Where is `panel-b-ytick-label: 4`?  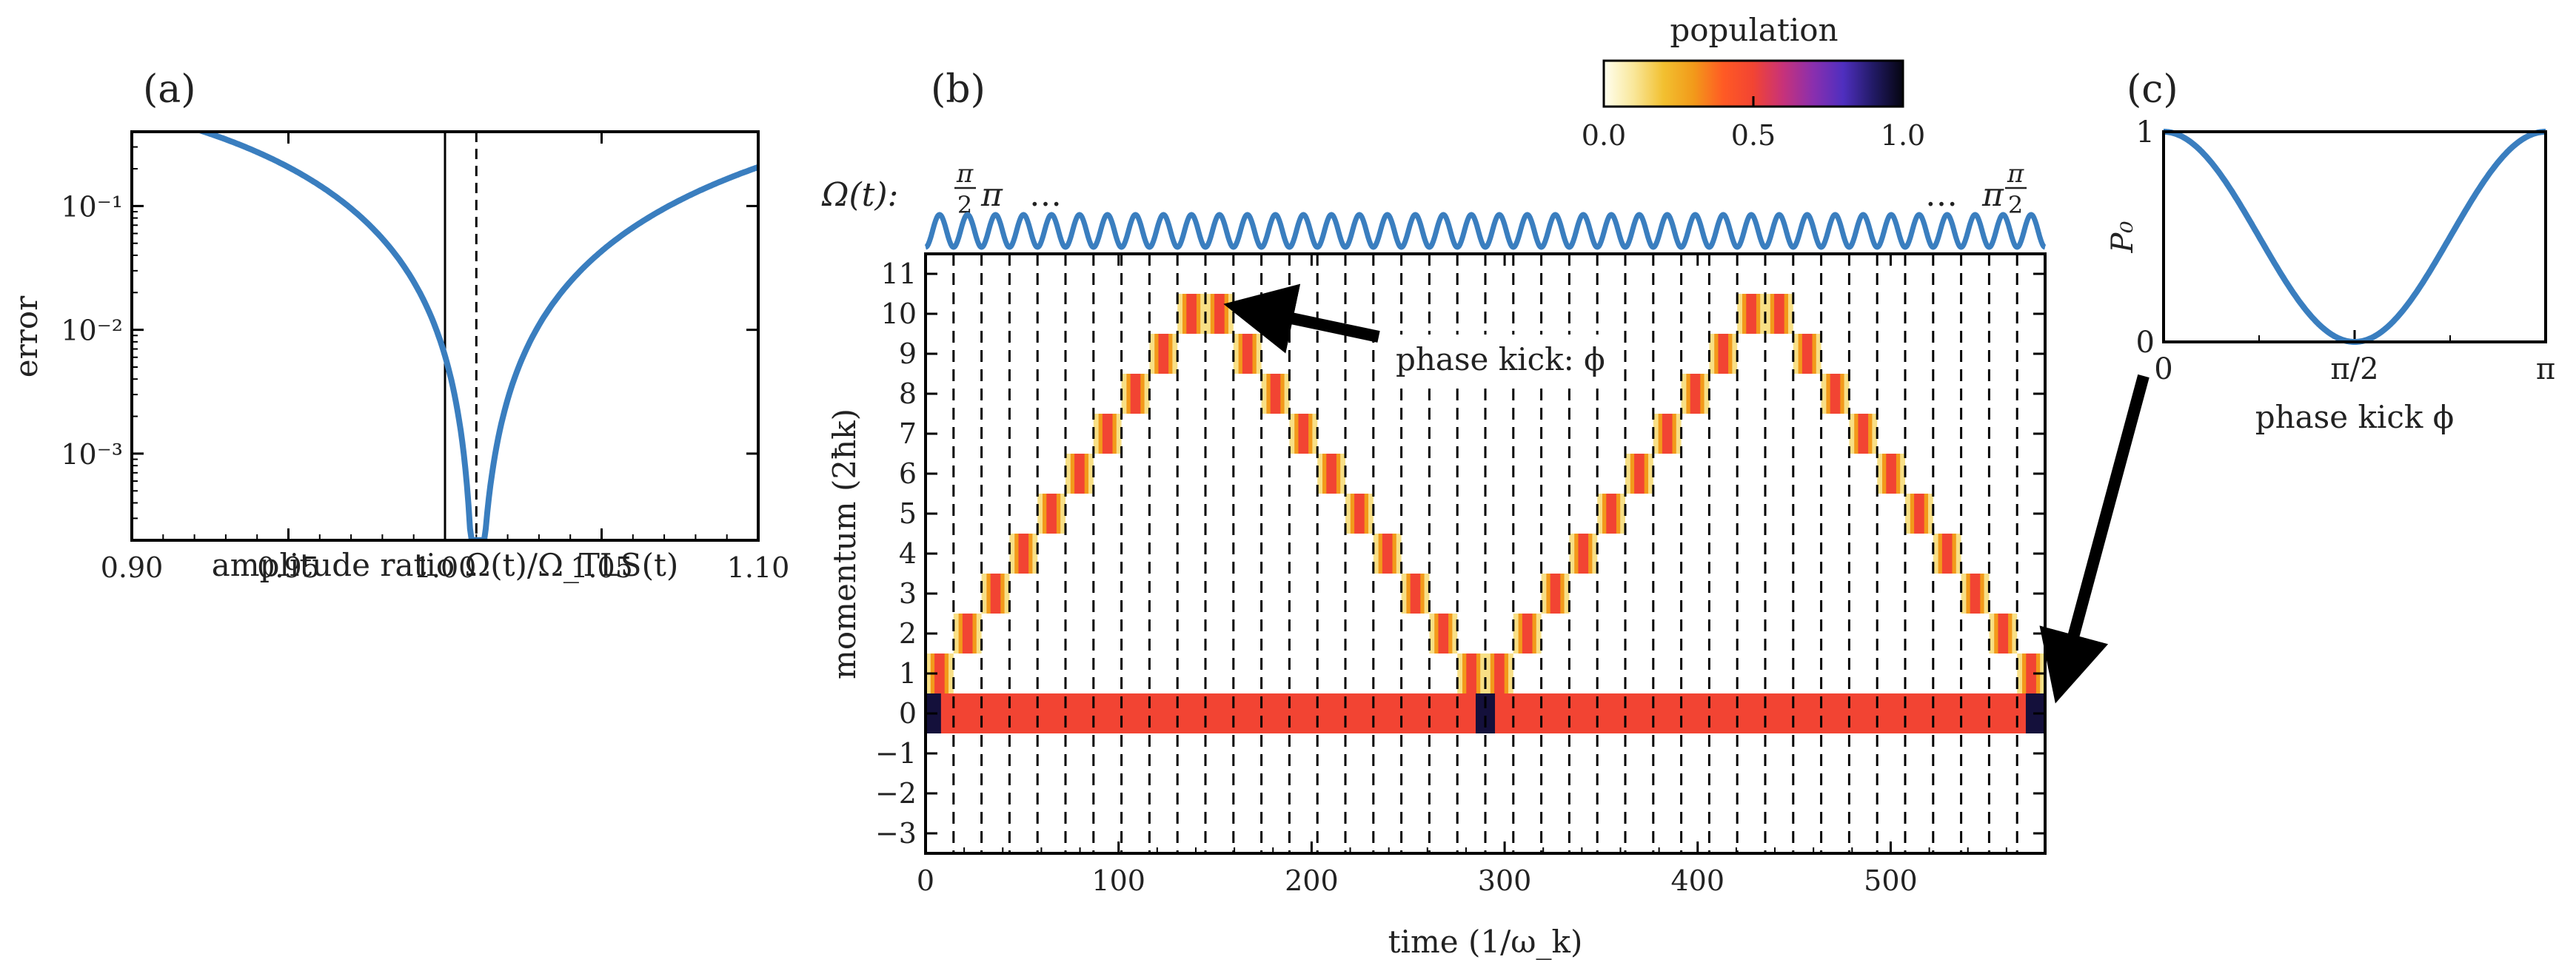
panel-b-ytick-label: 4 is located at coordinates (908, 553).